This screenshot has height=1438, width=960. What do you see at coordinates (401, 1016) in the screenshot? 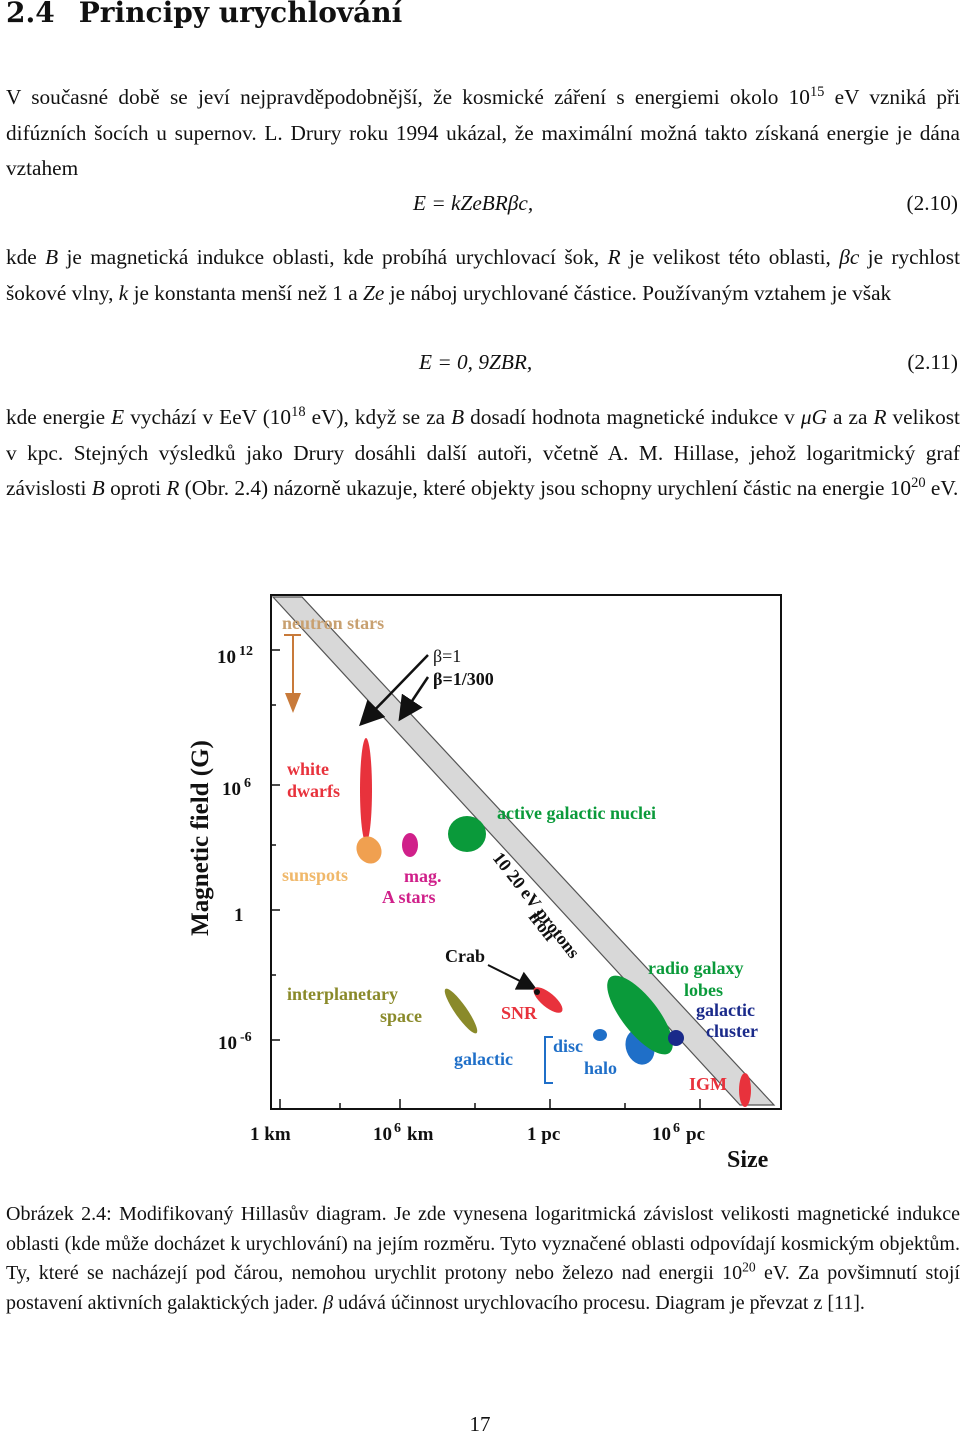
I see `label-space: space` at bounding box center [401, 1016].